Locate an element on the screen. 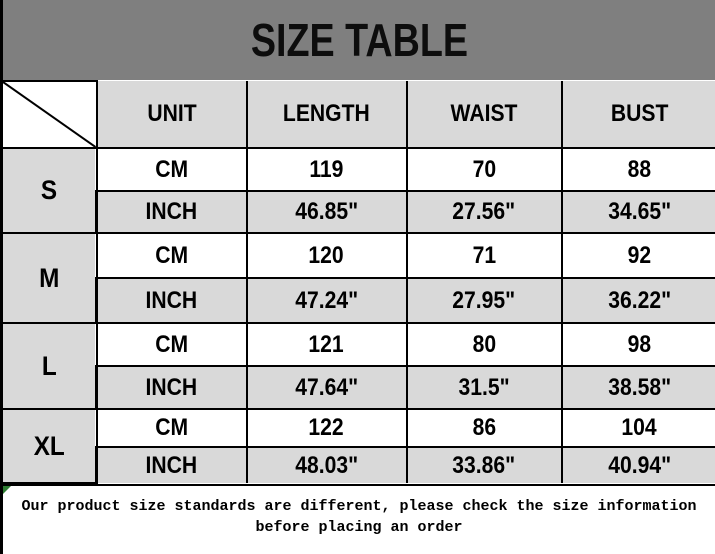 The width and height of the screenshot is (715, 554). value-cell: 121 is located at coordinates (326, 344).